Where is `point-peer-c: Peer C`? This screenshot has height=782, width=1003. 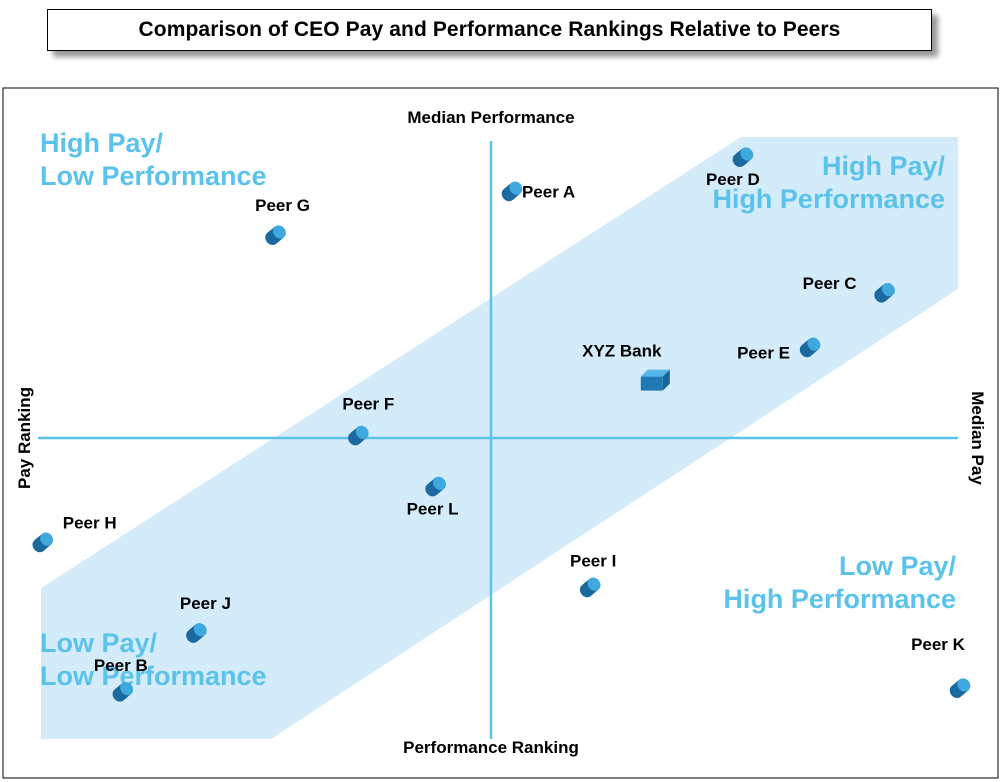 point-peer-c: Peer C is located at coordinates (849, 288).